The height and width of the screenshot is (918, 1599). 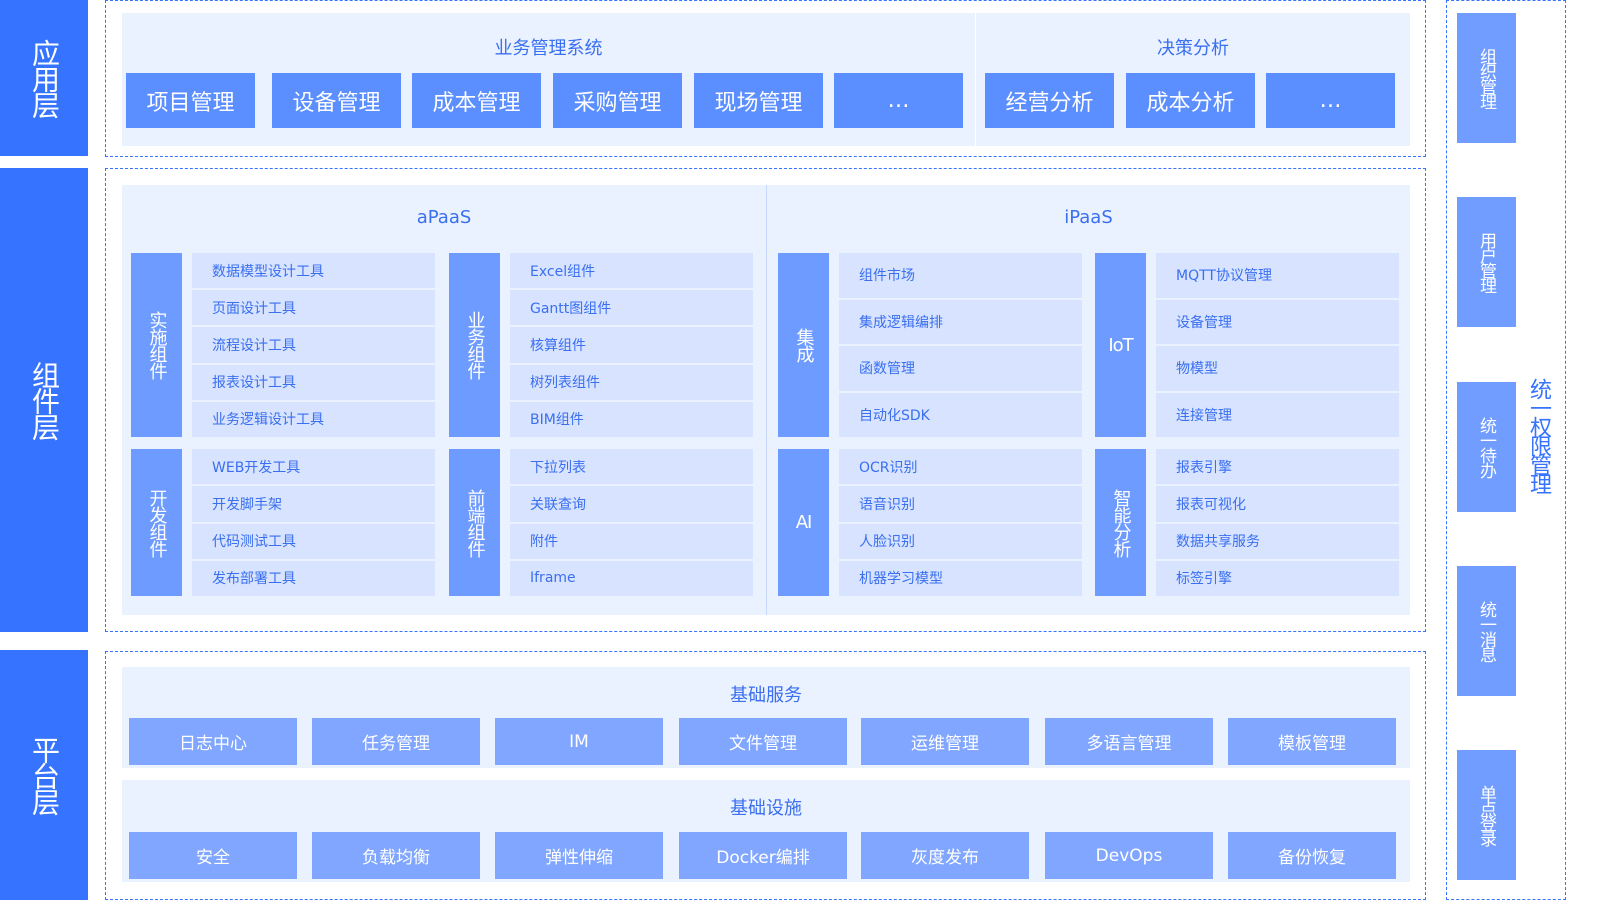 What do you see at coordinates (960, 578) in the screenshot?
I see `component-item: 机器学习模型` at bounding box center [960, 578].